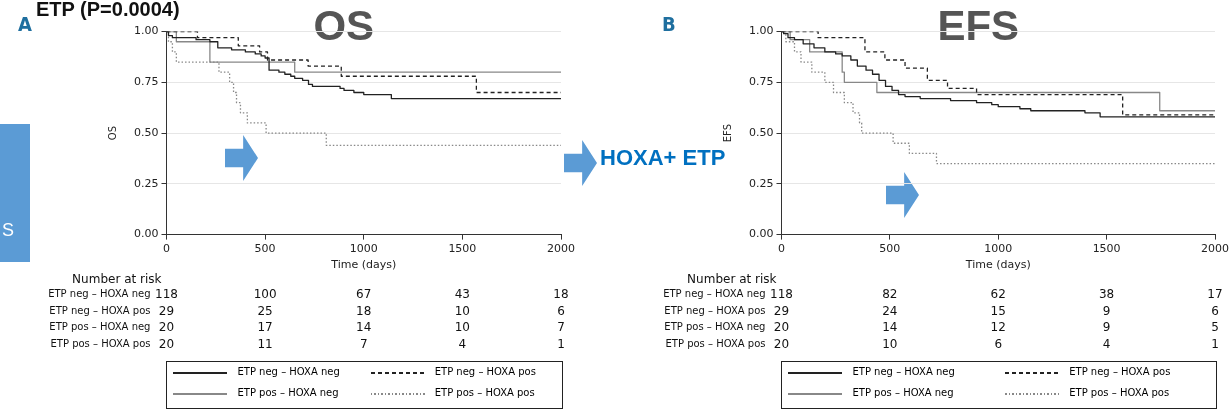  Describe the element at coordinates (25, 24) in the screenshot. I see `text: A` at that location.